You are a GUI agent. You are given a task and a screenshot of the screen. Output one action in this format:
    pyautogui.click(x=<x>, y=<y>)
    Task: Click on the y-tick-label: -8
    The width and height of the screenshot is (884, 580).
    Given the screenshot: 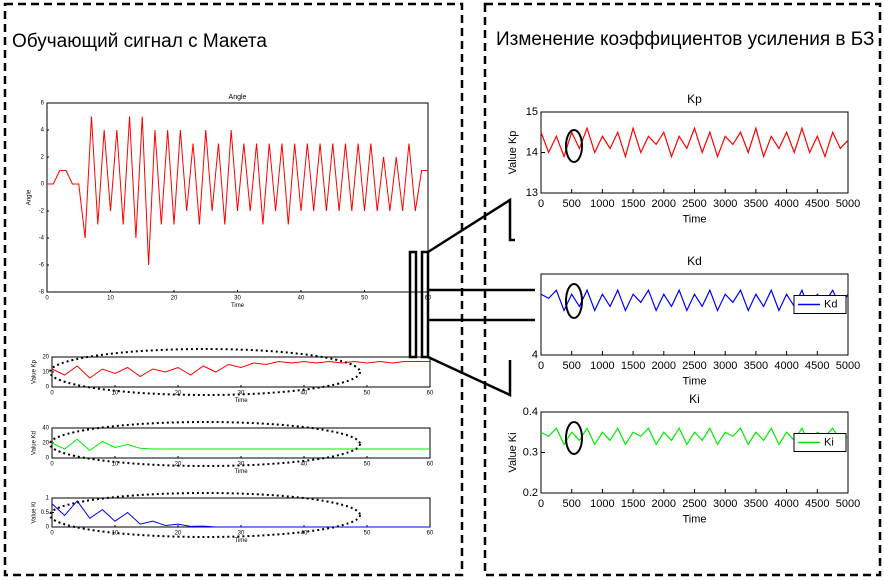 What is the action you would take?
    pyautogui.click(x=42, y=293)
    